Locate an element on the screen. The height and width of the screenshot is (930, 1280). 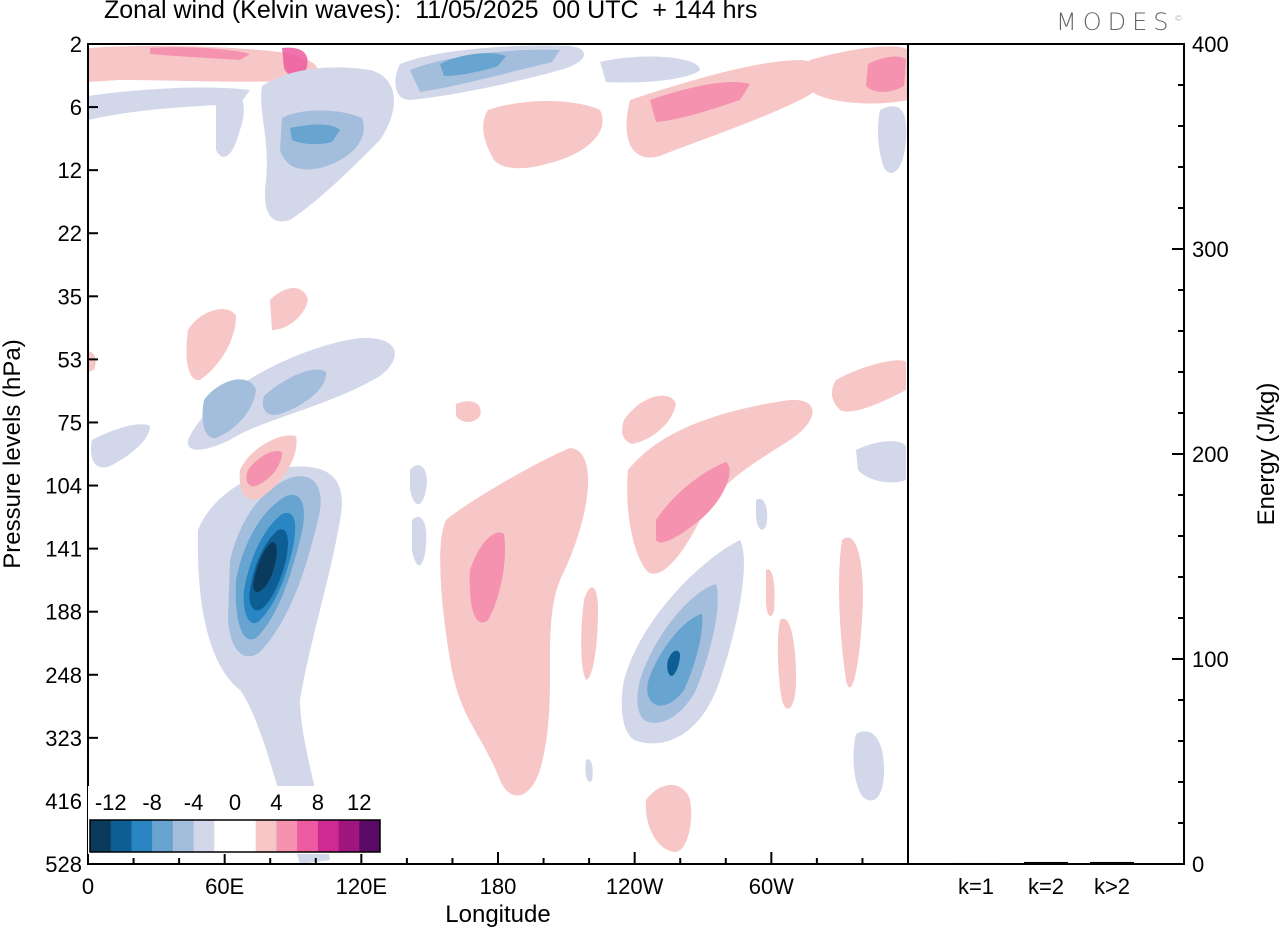
y-tick-label: 75 is located at coordinates (70, 422).